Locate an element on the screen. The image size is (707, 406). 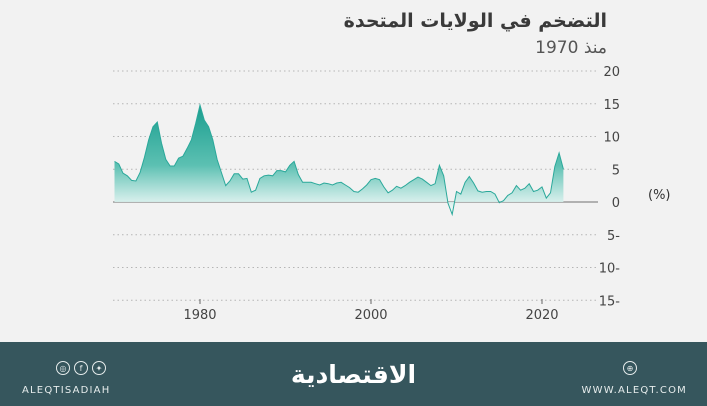
x-axis-ticks: 1980 2000 2020 is located at coordinates (371, 311).